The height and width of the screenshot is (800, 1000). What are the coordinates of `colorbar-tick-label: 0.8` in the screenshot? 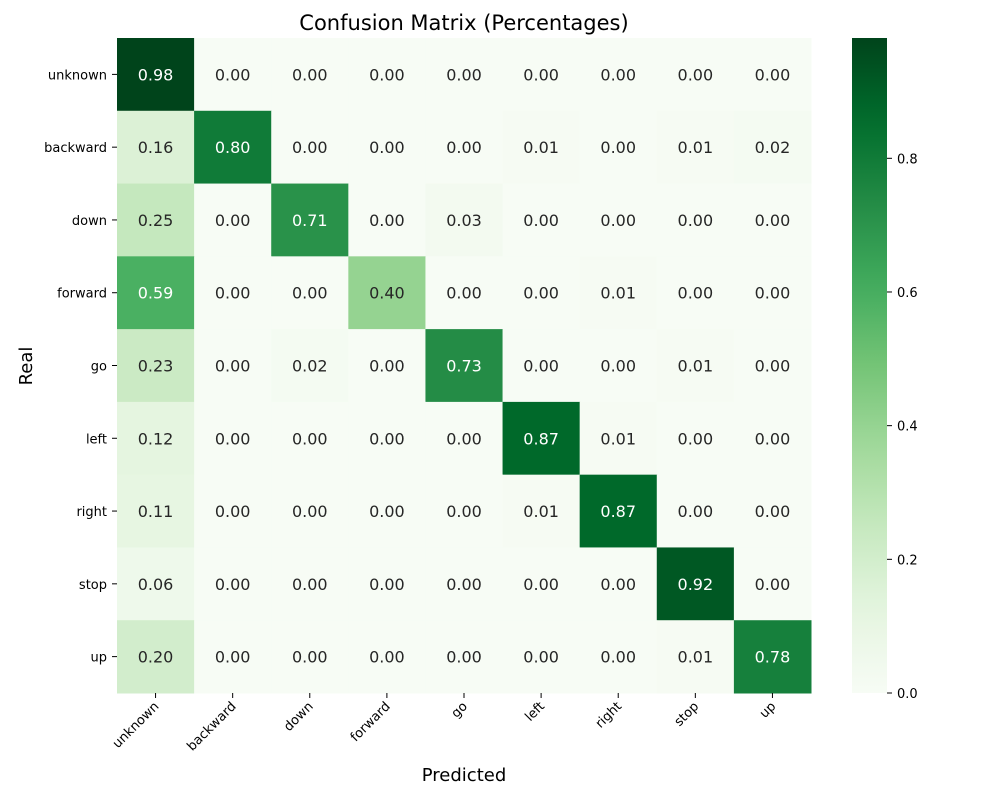 It's located at (907, 159).